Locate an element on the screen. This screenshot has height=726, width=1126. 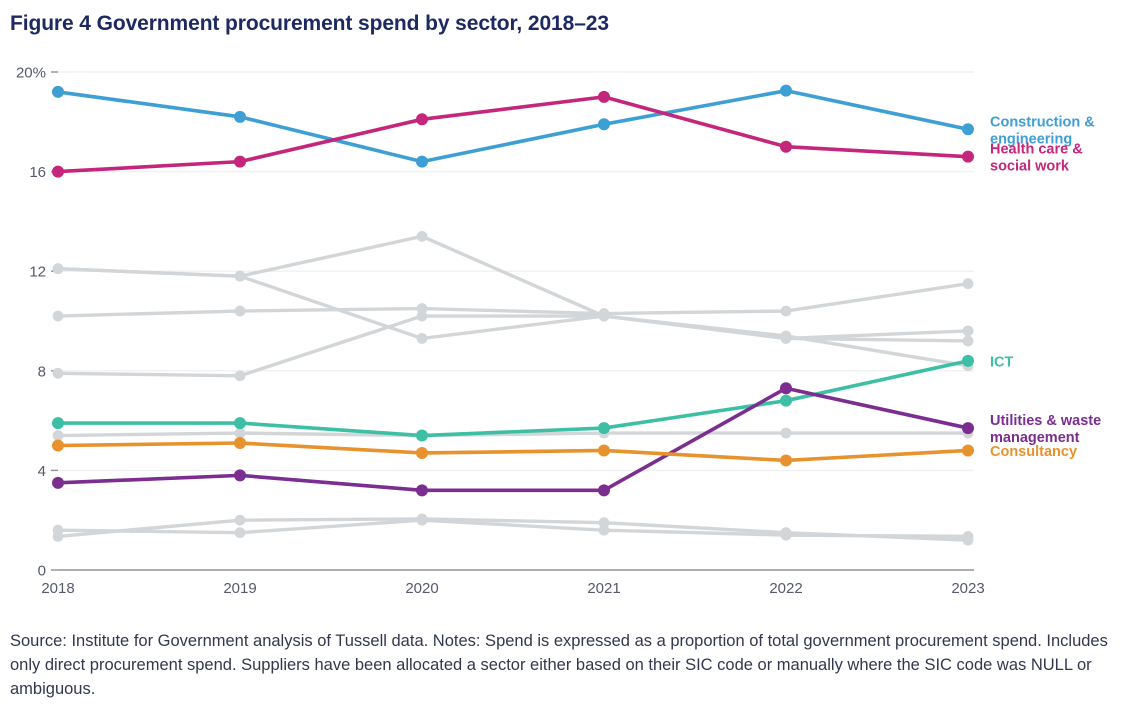
series-utilities-waste-management is located at coordinates (513, 439).